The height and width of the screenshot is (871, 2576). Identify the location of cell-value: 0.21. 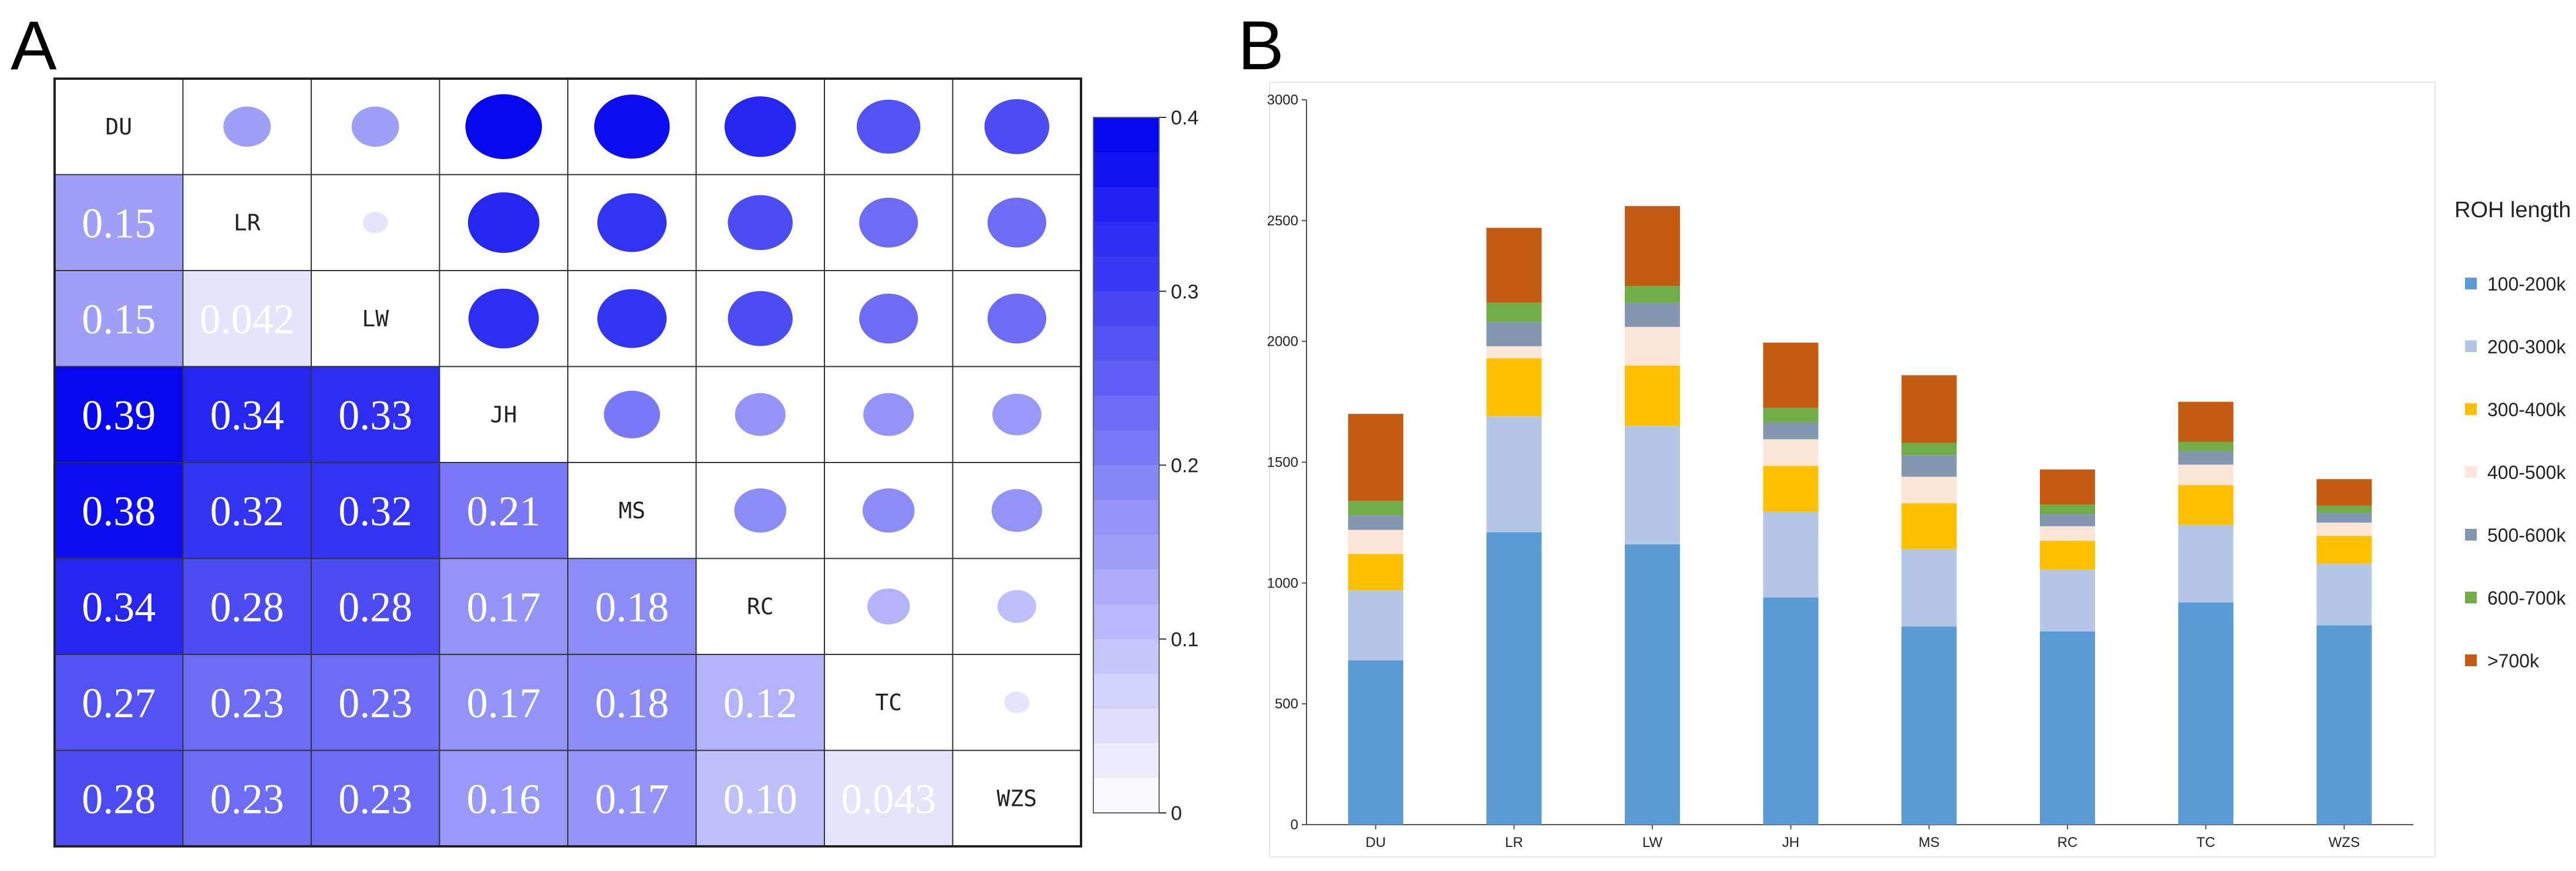
(504, 511).